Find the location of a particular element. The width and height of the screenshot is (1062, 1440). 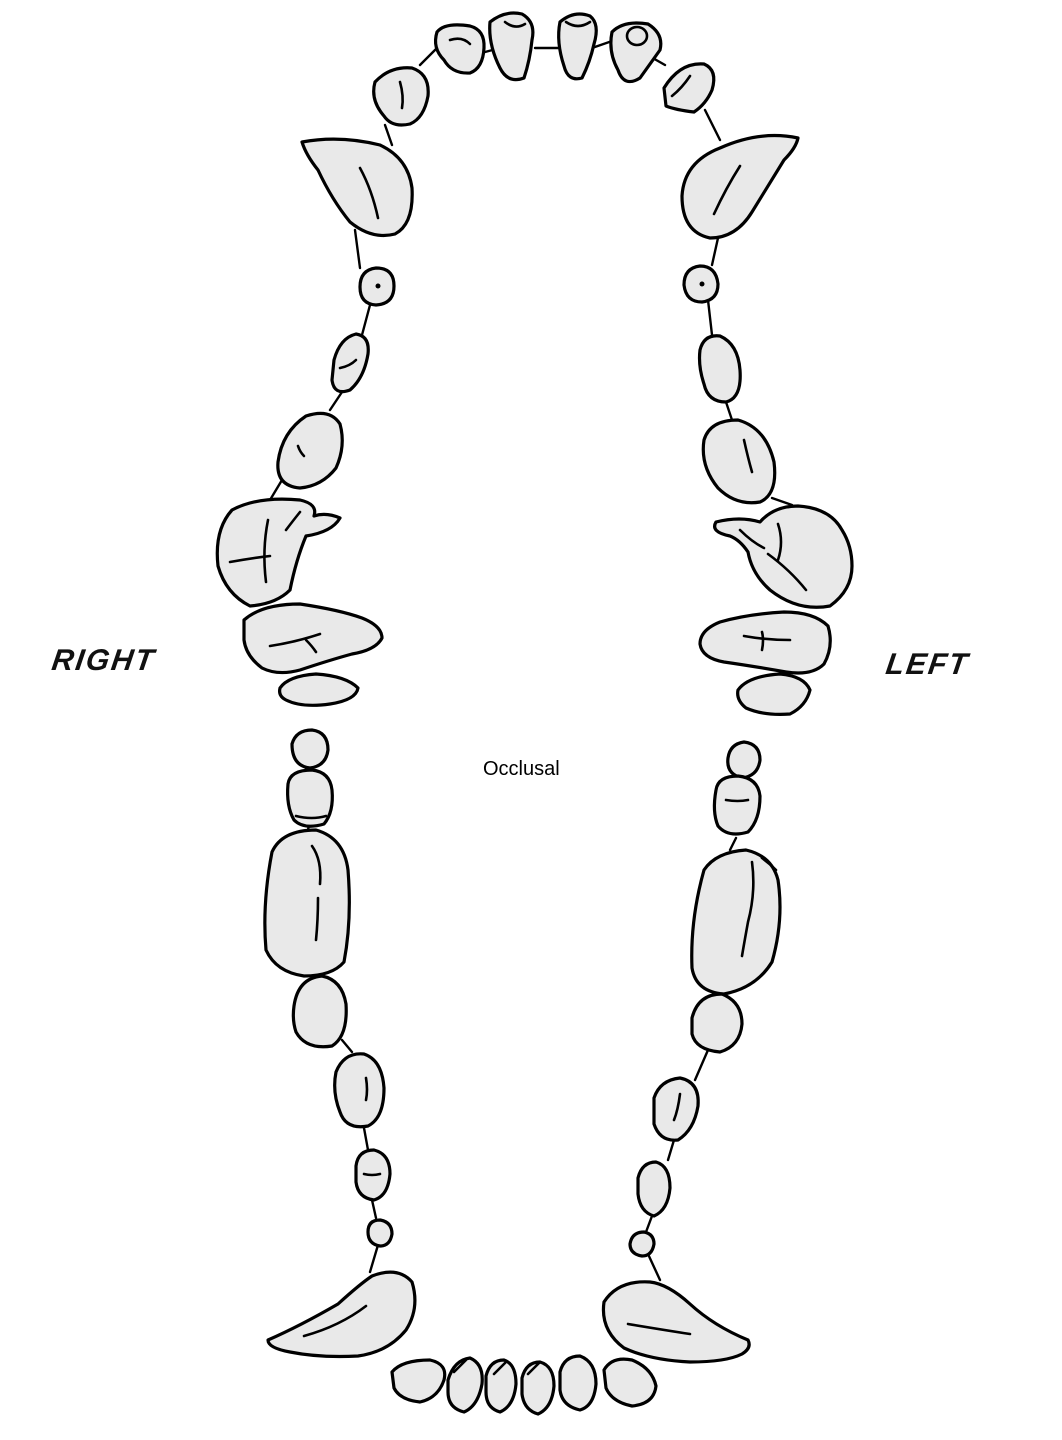

lower-right-premolar-3-tooth is located at coordinates (359, 1090).